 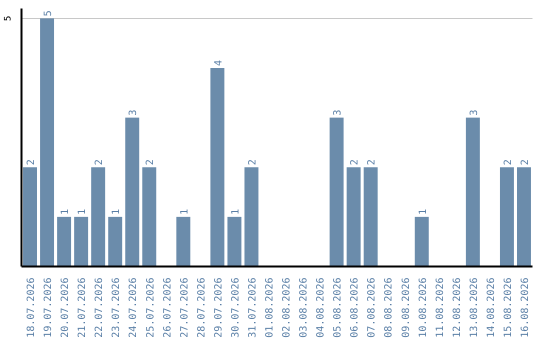 What do you see at coordinates (525, 307) in the screenshot?
I see `x-tick-label: 16.08.2026` at bounding box center [525, 307].